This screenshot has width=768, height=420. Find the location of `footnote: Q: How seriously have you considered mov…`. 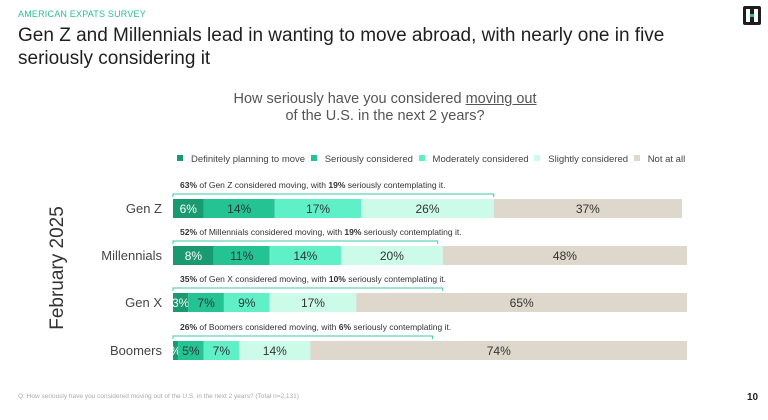

footnote: Q: How seriously have you considered mov… is located at coordinates (158, 396).